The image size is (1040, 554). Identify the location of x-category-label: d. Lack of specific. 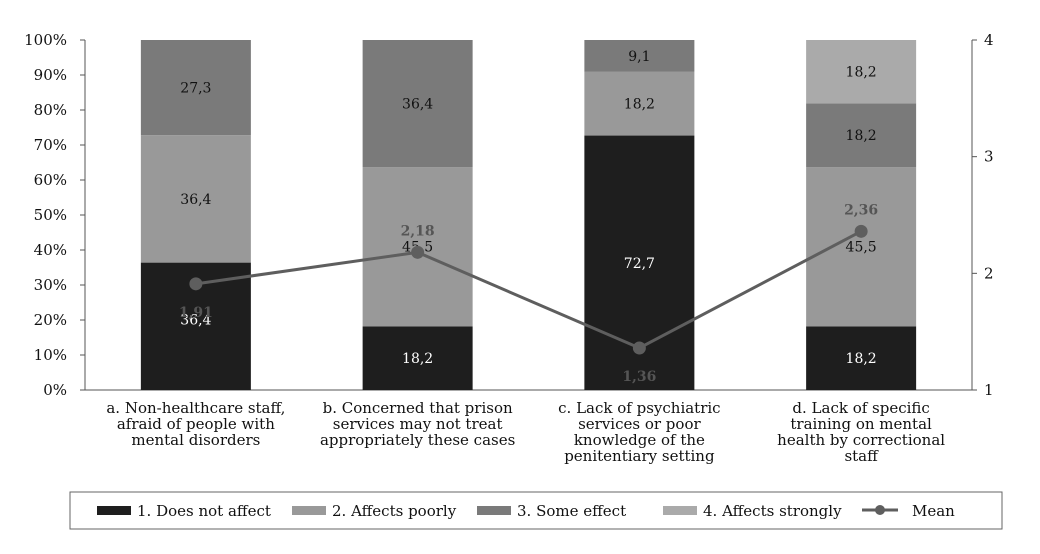
(860, 408).